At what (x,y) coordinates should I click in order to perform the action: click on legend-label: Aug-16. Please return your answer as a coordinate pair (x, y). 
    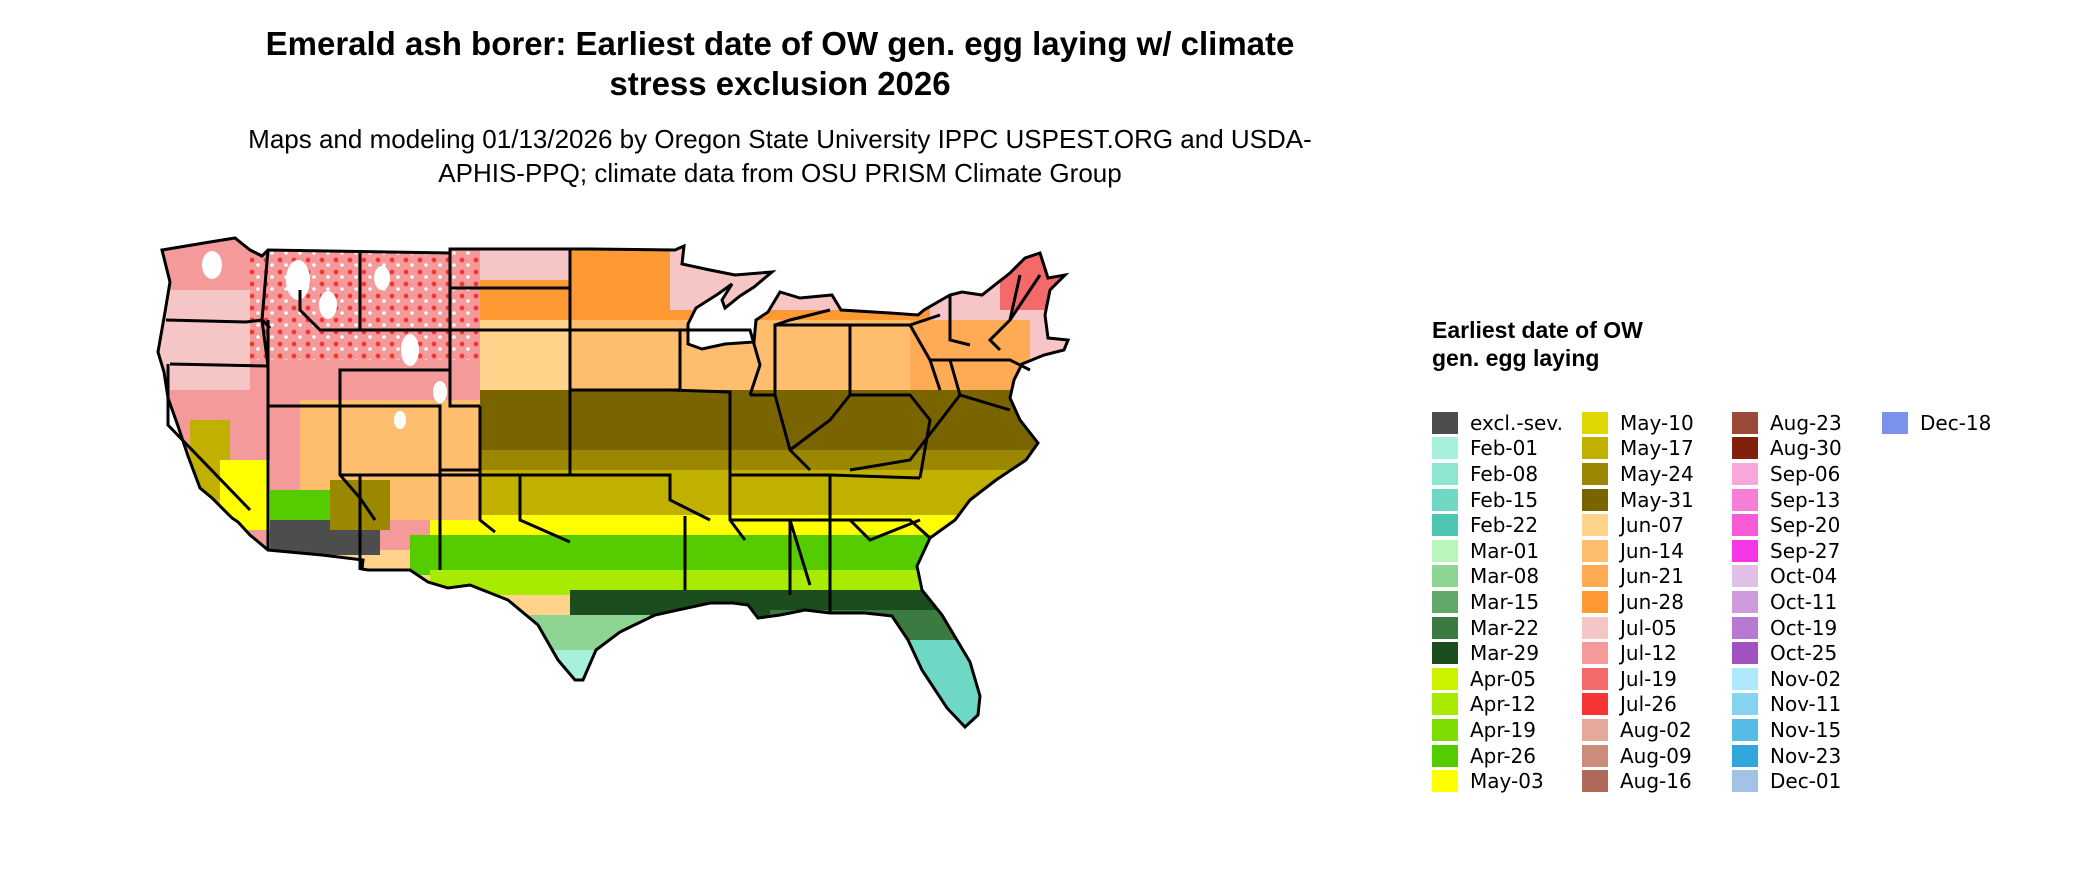
    Looking at the image, I should click on (1656, 781).